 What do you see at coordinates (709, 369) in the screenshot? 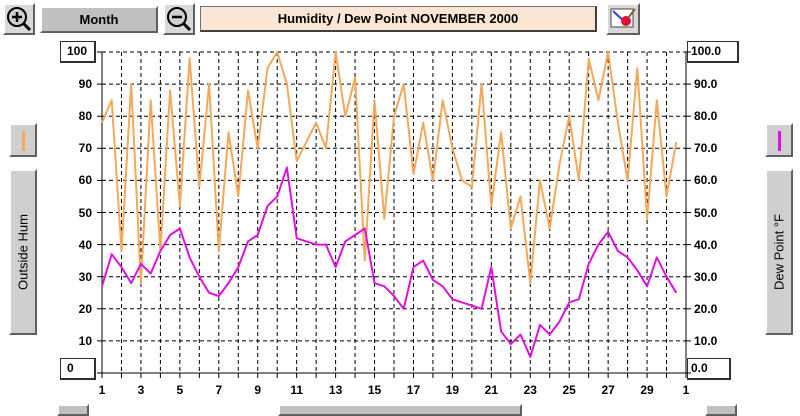
I see `right-axis-min-field: 0.0` at bounding box center [709, 369].